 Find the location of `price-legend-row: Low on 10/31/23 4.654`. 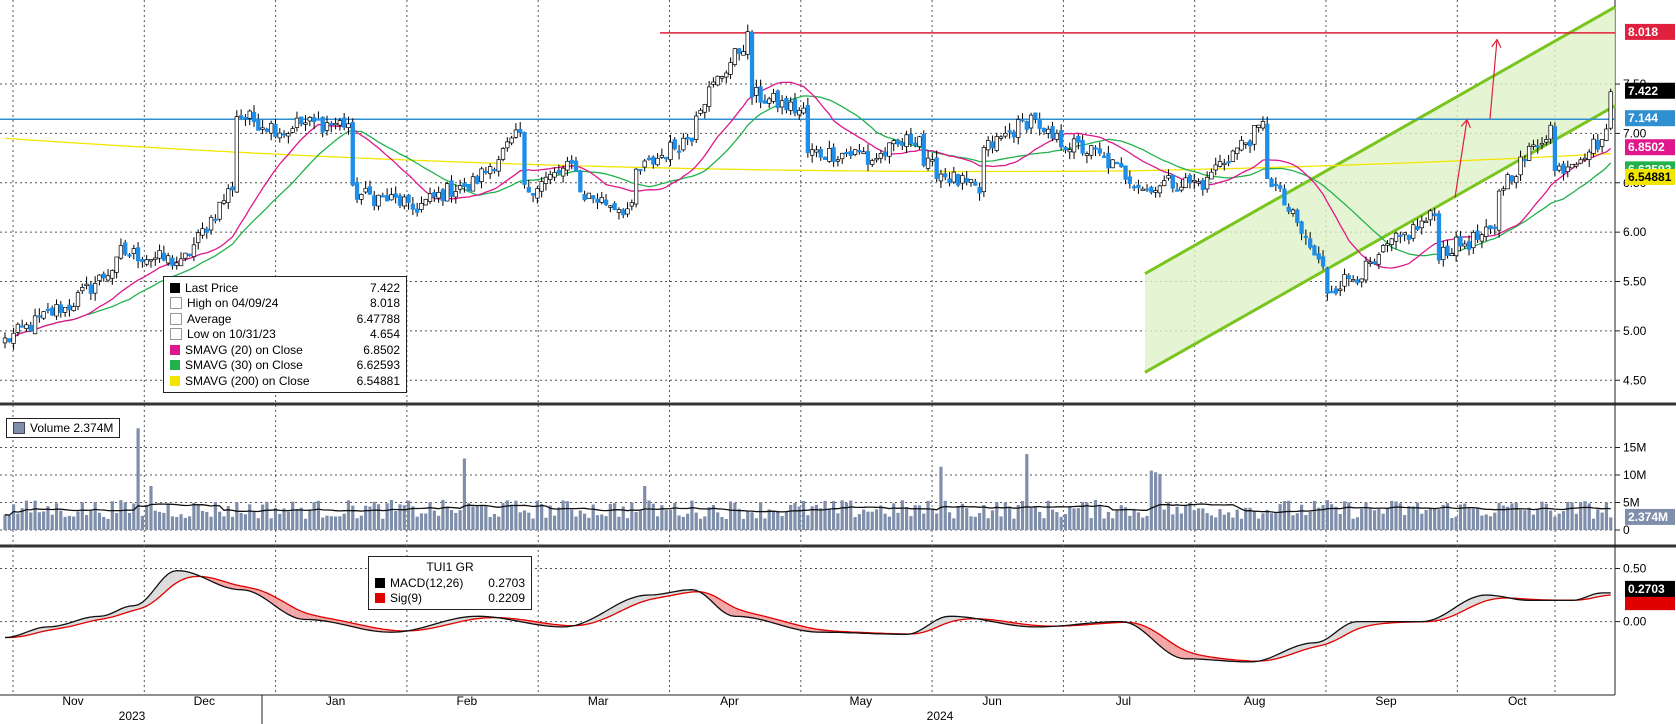

price-legend-row: Low on 10/31/23 4.654 is located at coordinates (285, 335).